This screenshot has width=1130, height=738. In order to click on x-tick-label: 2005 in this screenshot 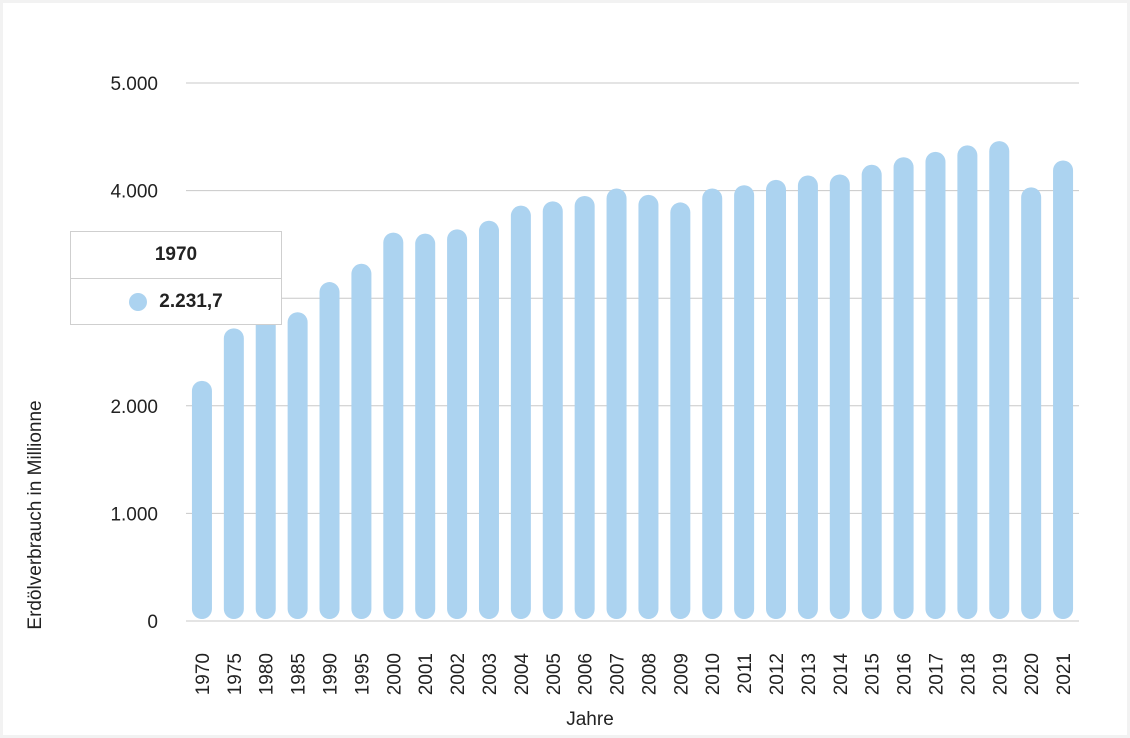, I will do `click(554, 674)`.